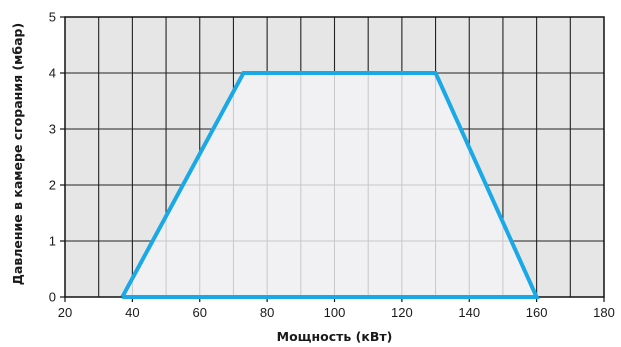 The height and width of the screenshot is (347, 621). What do you see at coordinates (65, 312) in the screenshot?
I see `x-tick-label: 20` at bounding box center [65, 312].